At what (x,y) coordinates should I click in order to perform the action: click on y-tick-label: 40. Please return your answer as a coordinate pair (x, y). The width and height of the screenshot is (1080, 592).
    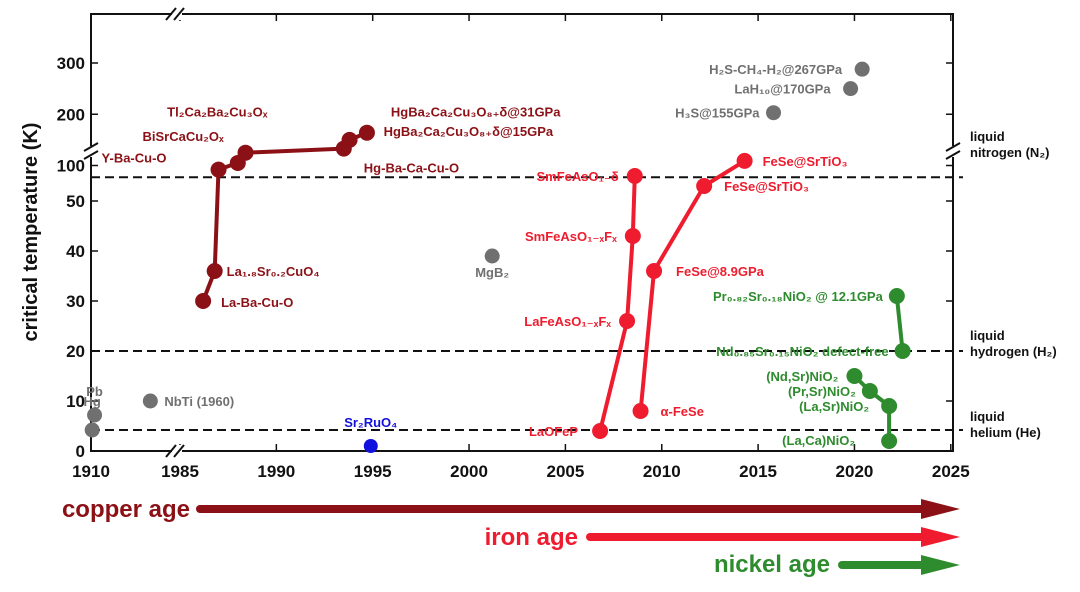
    Looking at the image, I should click on (75, 251).